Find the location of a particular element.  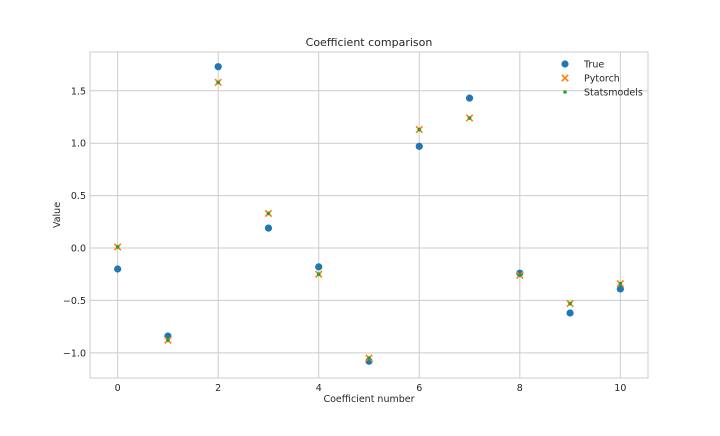

x-tick-label: 4 is located at coordinates (319, 388).